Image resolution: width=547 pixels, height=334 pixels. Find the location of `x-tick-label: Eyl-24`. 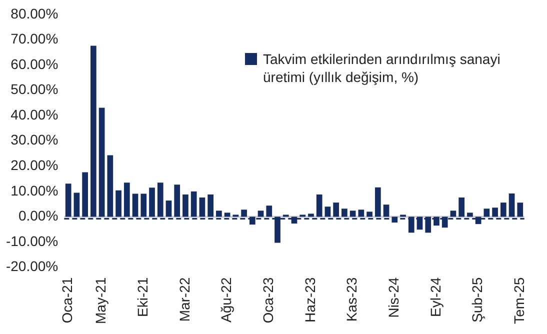

x-tick-label: Eyl-24 is located at coordinates (435, 297).